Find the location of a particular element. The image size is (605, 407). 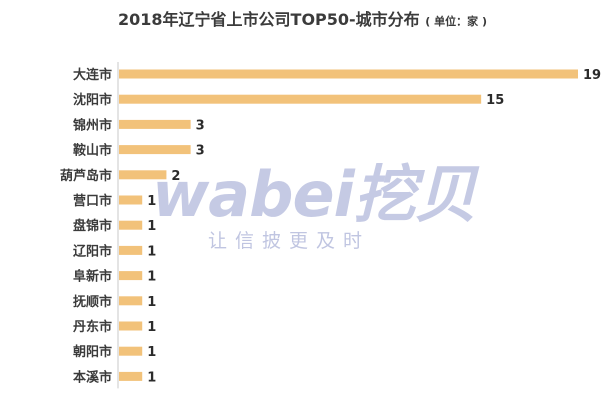

category-label: 丹东市 is located at coordinates (92, 327).